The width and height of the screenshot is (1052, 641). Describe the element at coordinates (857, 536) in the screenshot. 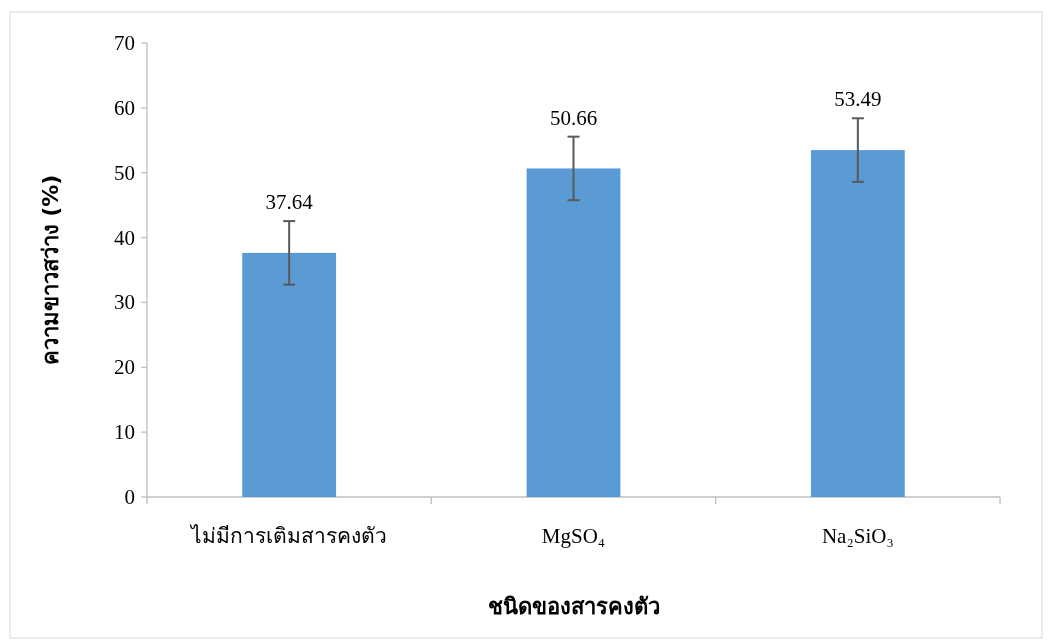

I see `x-tick-label: Na₂SiO₃` at that location.